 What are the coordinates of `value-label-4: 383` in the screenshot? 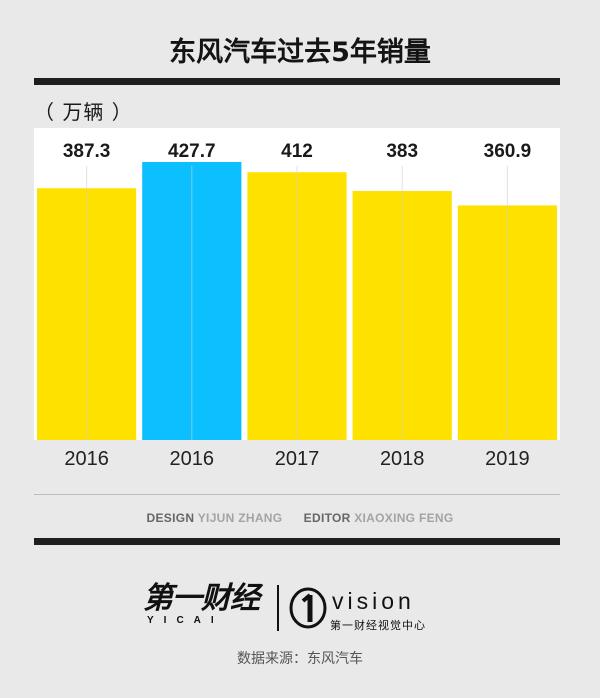 It's located at (402, 151).